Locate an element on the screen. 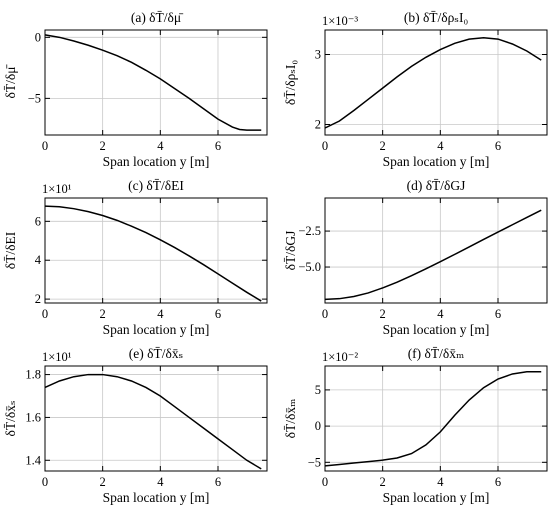 This screenshot has height=515, width=550. panel-title: (d) δT̄/δGJ is located at coordinates (436, 185).